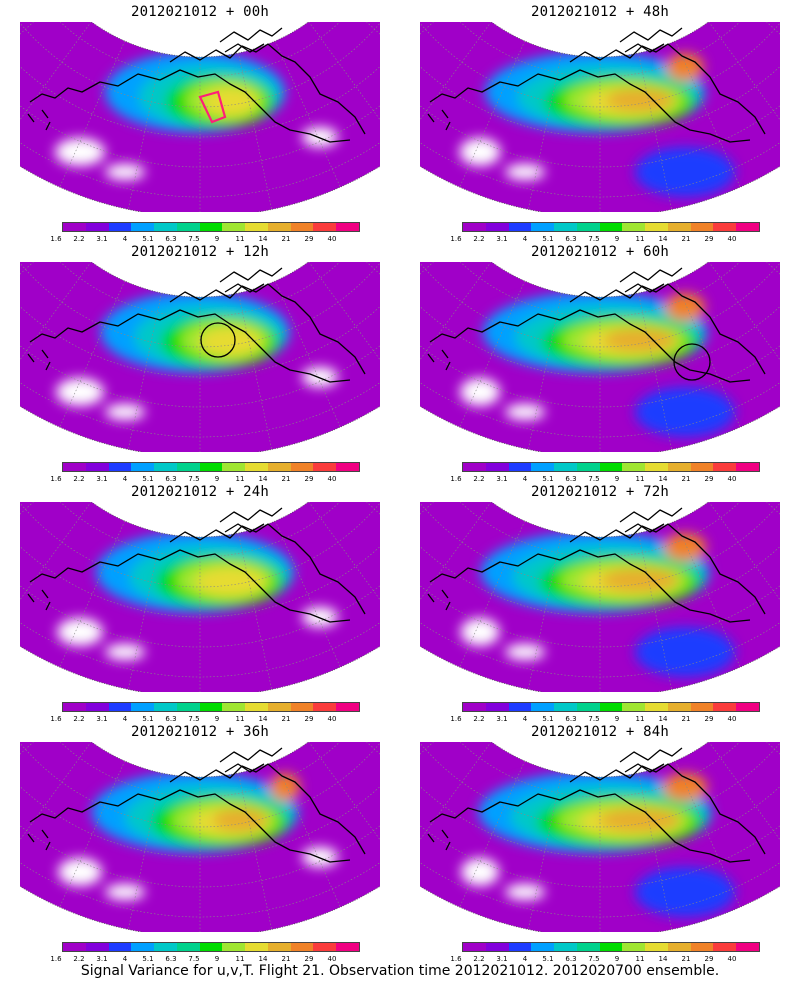 The width and height of the screenshot is (800, 1000). What do you see at coordinates (218, 340) in the screenshot?
I see `observation-circle` at bounding box center [218, 340].